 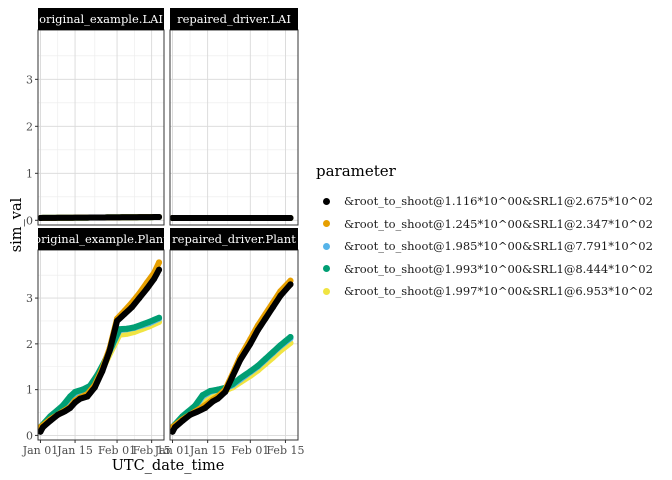 I want to click on facet-strip-label: original_example.LAI, so click(x=101, y=19).